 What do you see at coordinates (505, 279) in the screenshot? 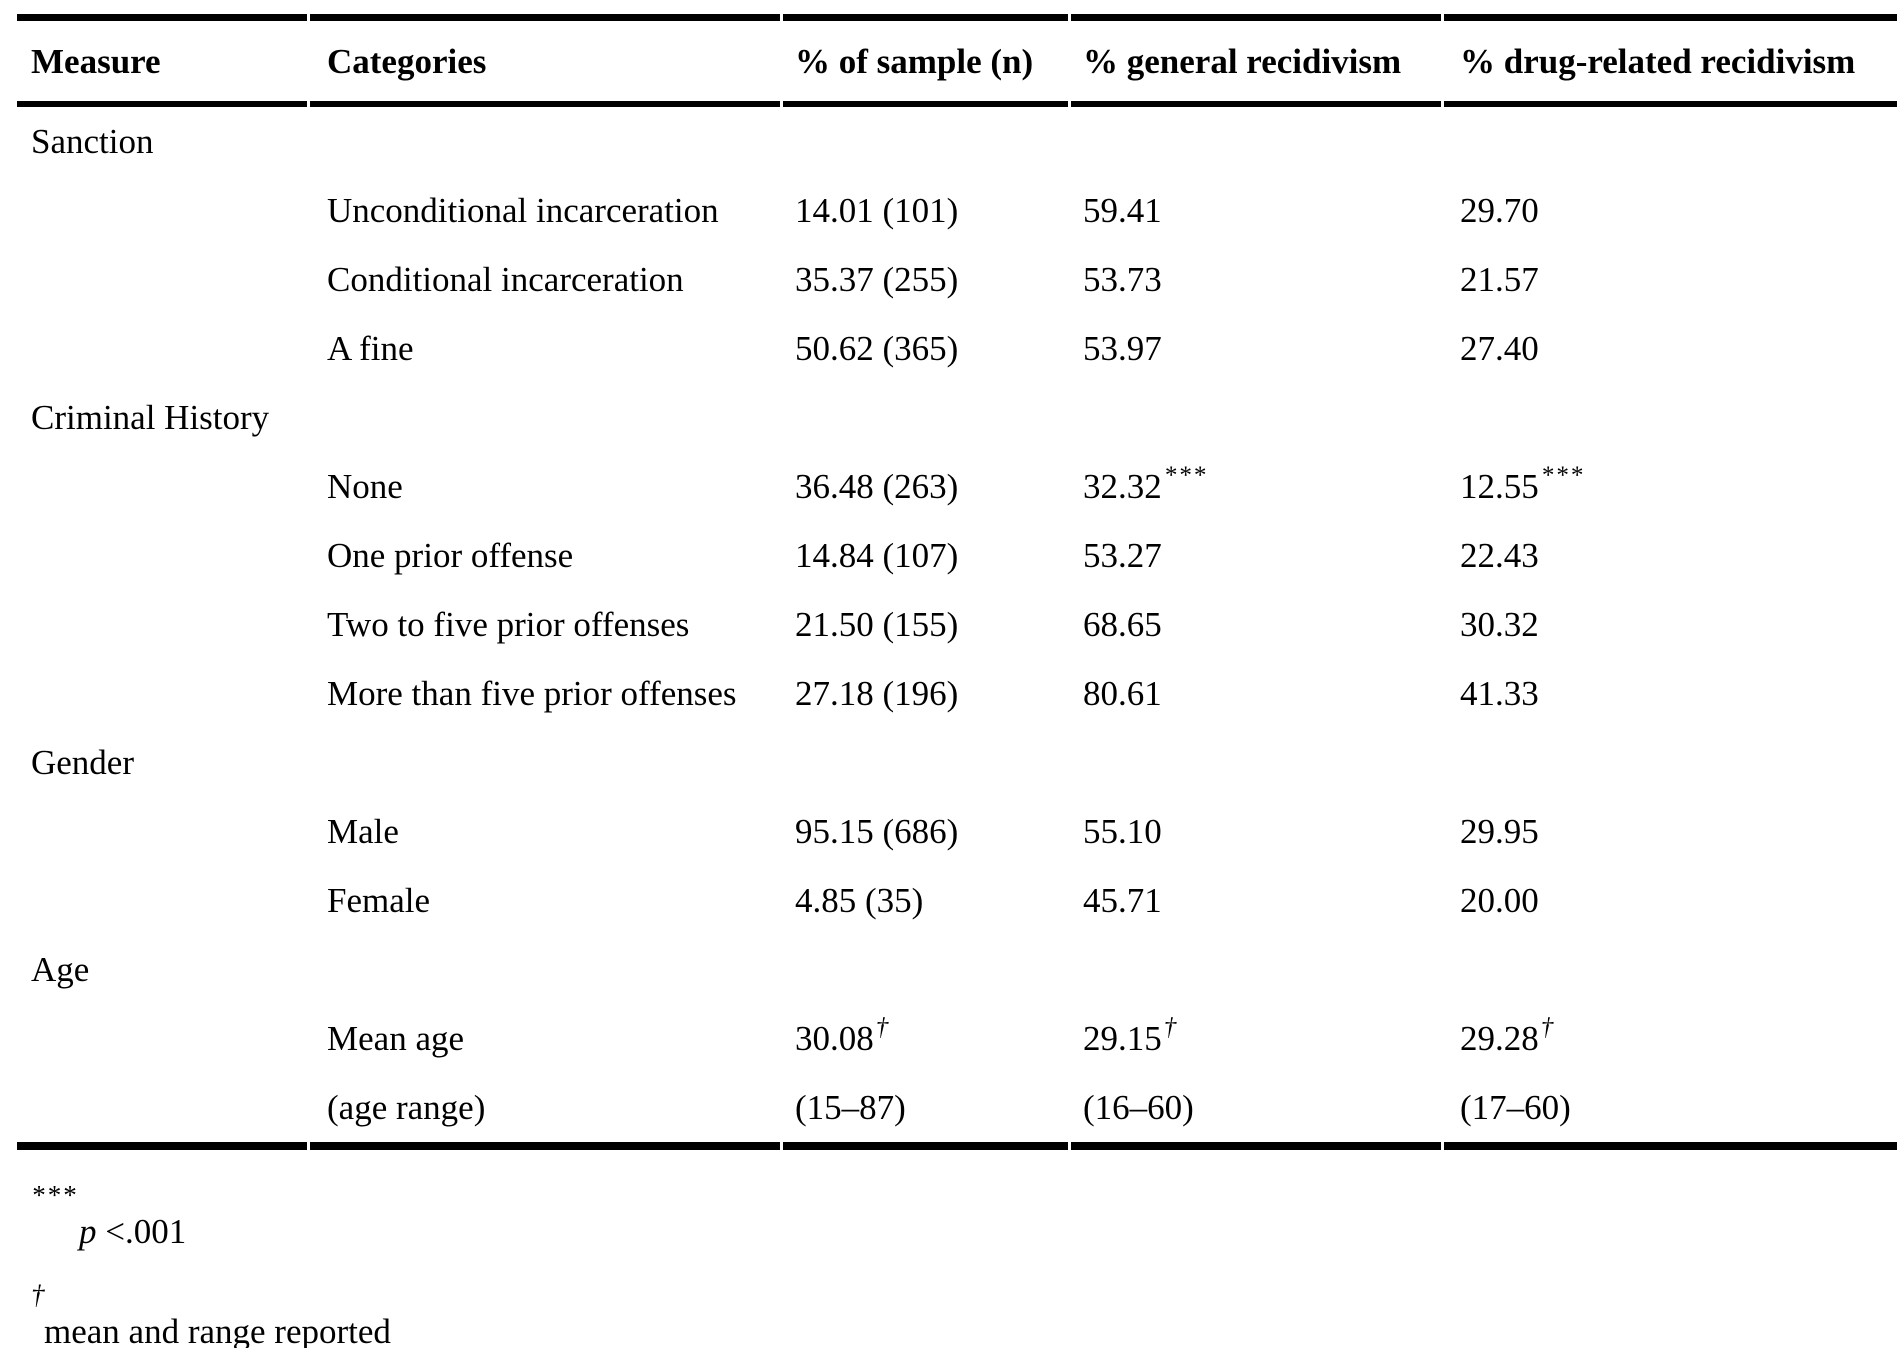
I see `cell-value: Conditional incarceration` at bounding box center [505, 279].